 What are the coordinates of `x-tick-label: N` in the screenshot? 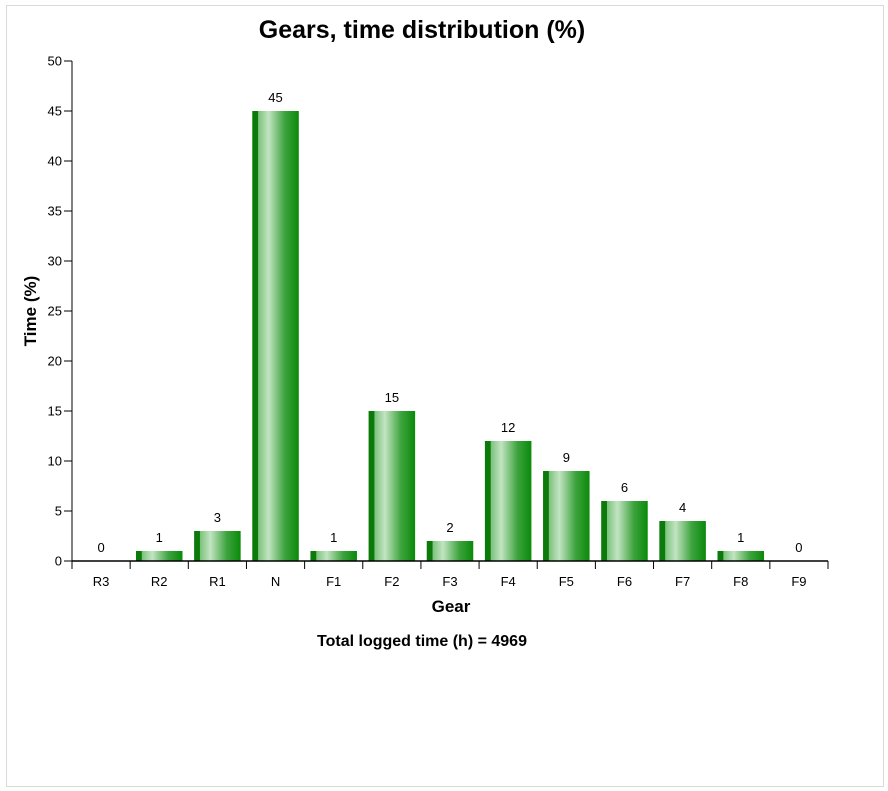 It's located at (275, 581).